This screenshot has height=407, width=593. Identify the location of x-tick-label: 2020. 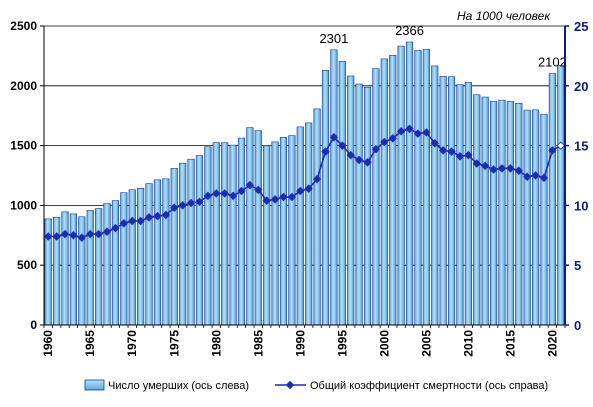
(552, 343).